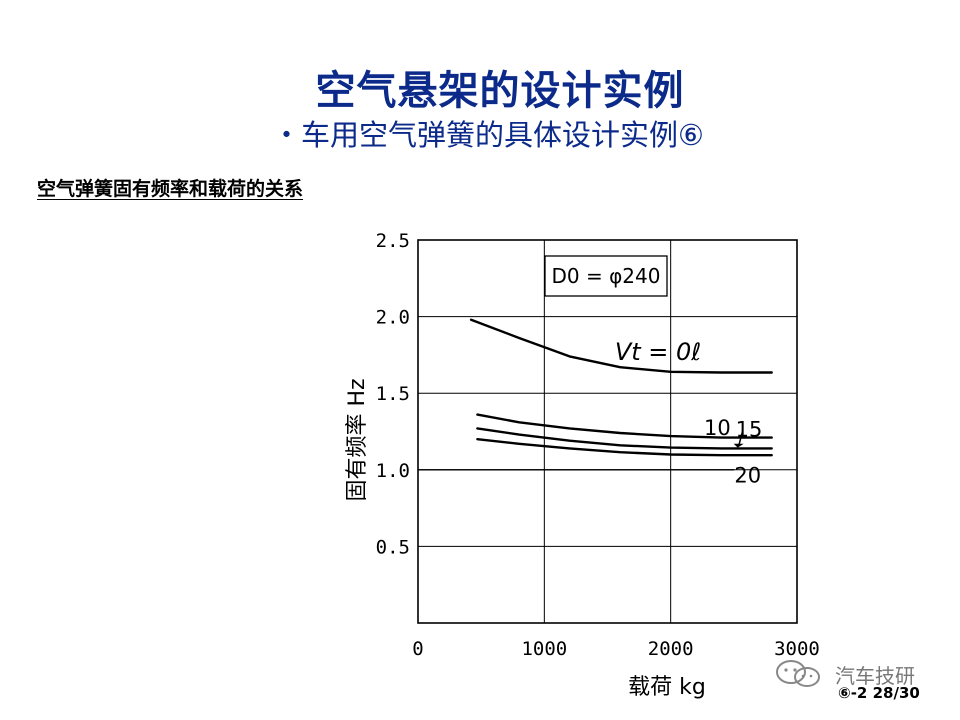 The image size is (960, 720). I want to click on series-label-0: Vt = 0ℓ, so click(658, 352).